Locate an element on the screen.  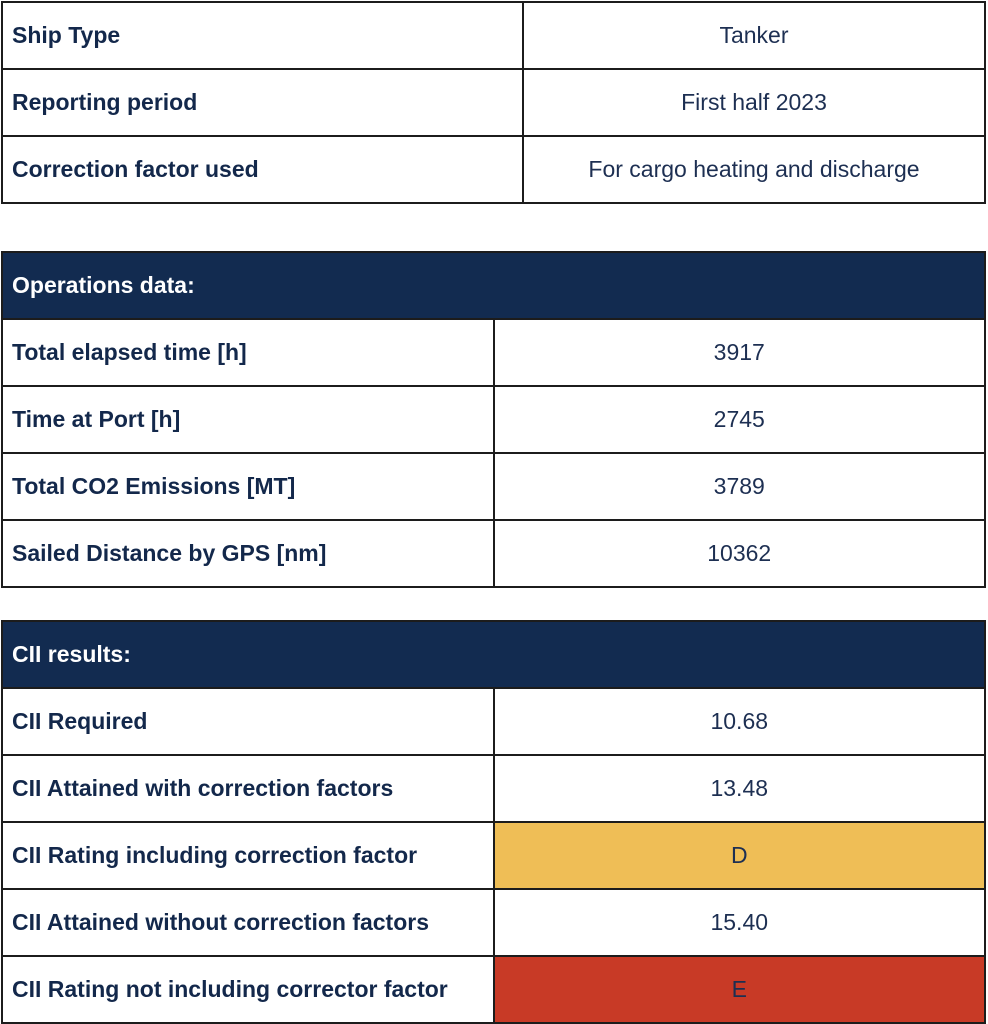
table-row: Ship Type Tanker is located at coordinates (493, 35).